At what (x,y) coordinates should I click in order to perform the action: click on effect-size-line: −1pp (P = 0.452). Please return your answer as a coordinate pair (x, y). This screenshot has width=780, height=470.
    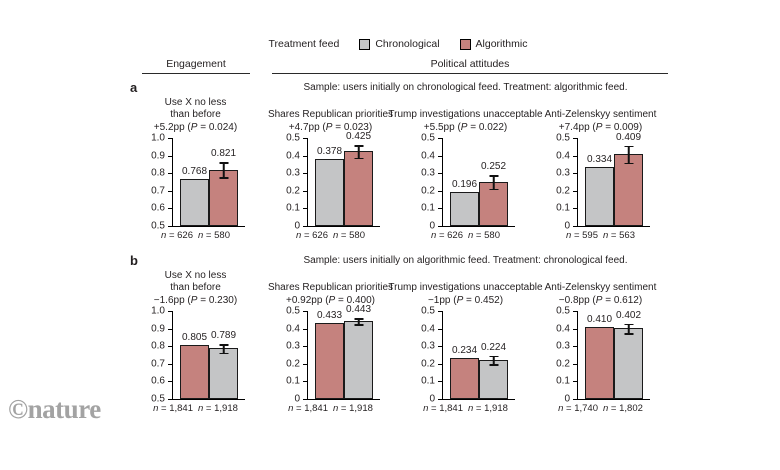
    Looking at the image, I should click on (465, 301).